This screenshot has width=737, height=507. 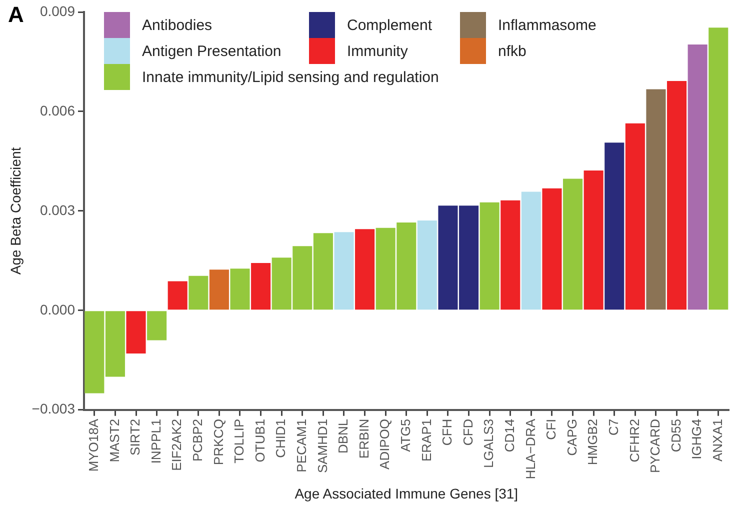 I want to click on x-tick-label: EIF2AK2, so click(x=176, y=444).